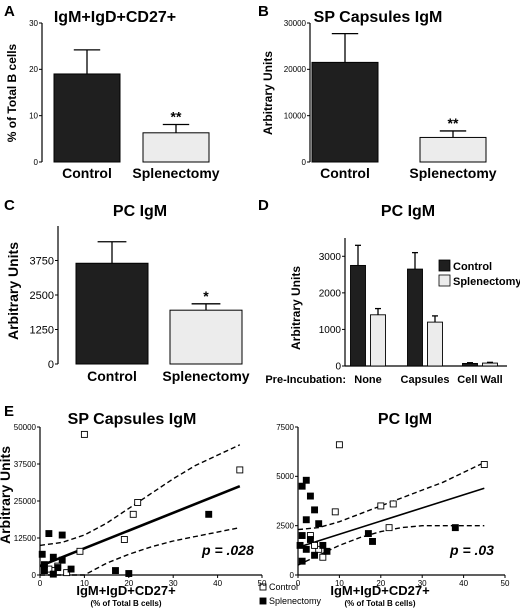 This screenshot has width=520, height=610. What do you see at coordinates (12, 92) in the screenshot?
I see `panel-a-ylabel: % of Total B cells` at bounding box center [12, 92].